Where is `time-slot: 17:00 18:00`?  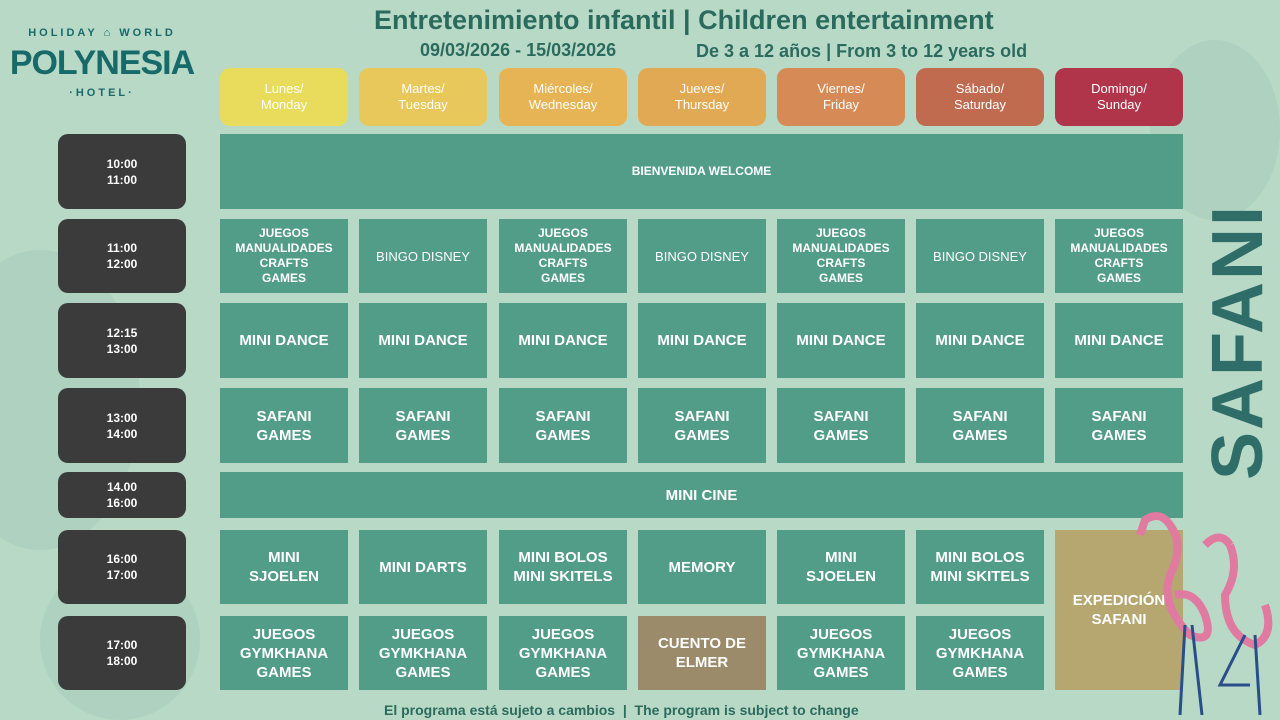
time-slot: 17:00 18:00 is located at coordinates (122, 653).